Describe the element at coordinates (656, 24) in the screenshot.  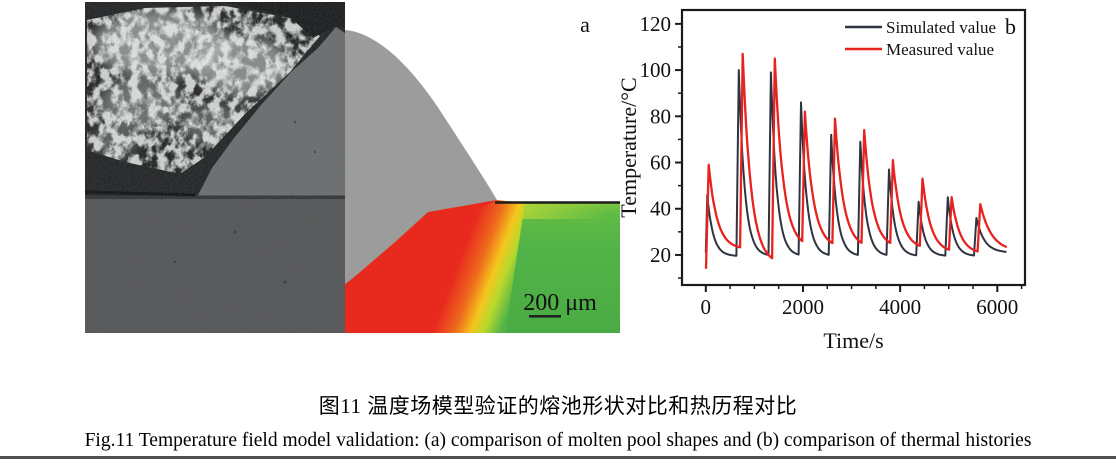
I see `y-tick-label: 120` at that location.